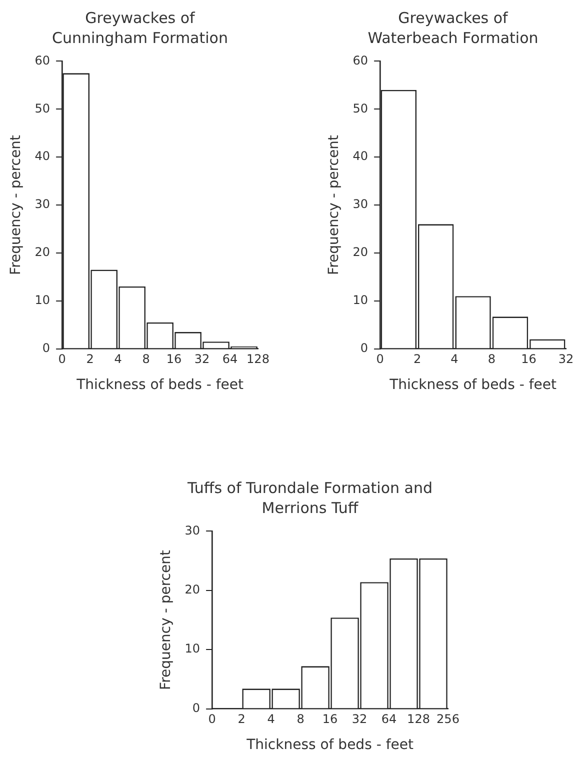 The image size is (588, 762). Describe the element at coordinates (448, 719) in the screenshot. I see `text: 256` at that location.